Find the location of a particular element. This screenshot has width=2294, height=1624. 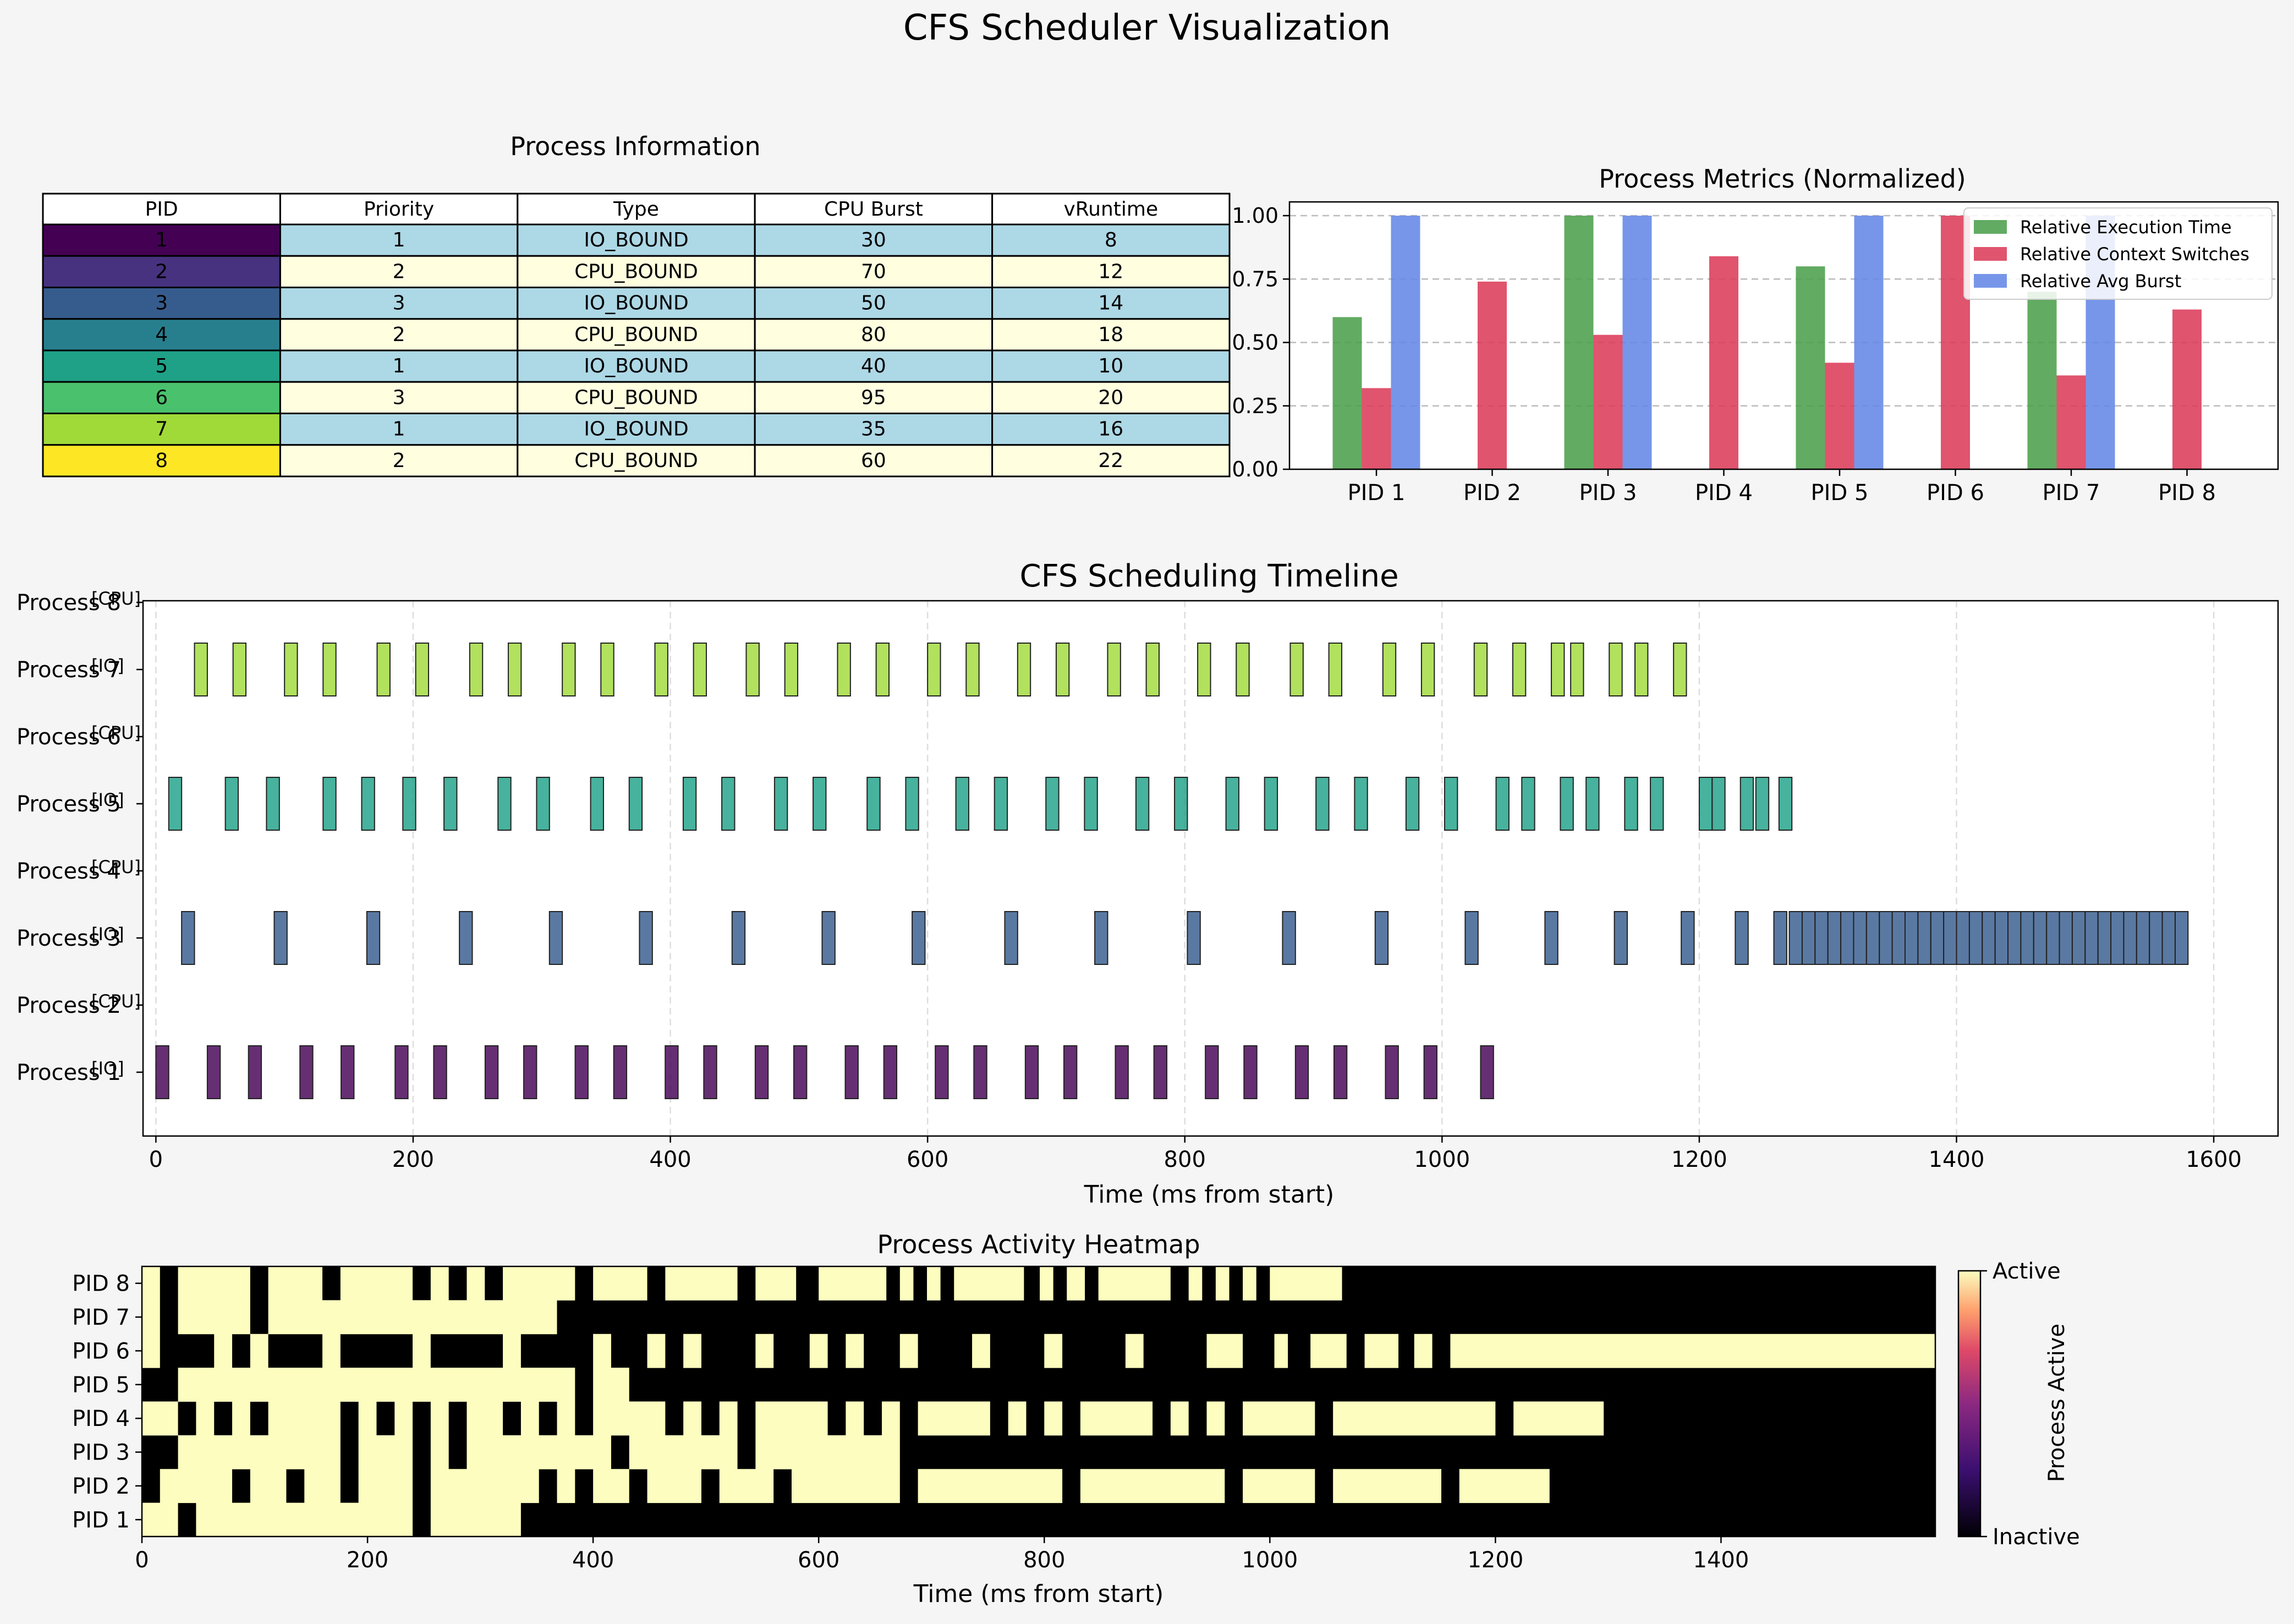

bar-ytick-label: 0.00 is located at coordinates (1255, 469).